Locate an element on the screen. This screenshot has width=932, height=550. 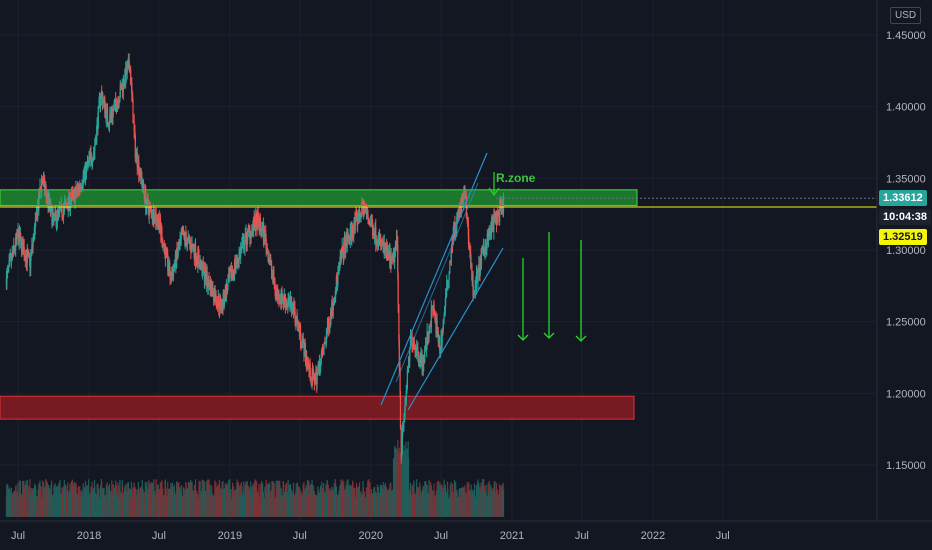
current-price-tag: 1.33612 is located at coordinates (903, 198).